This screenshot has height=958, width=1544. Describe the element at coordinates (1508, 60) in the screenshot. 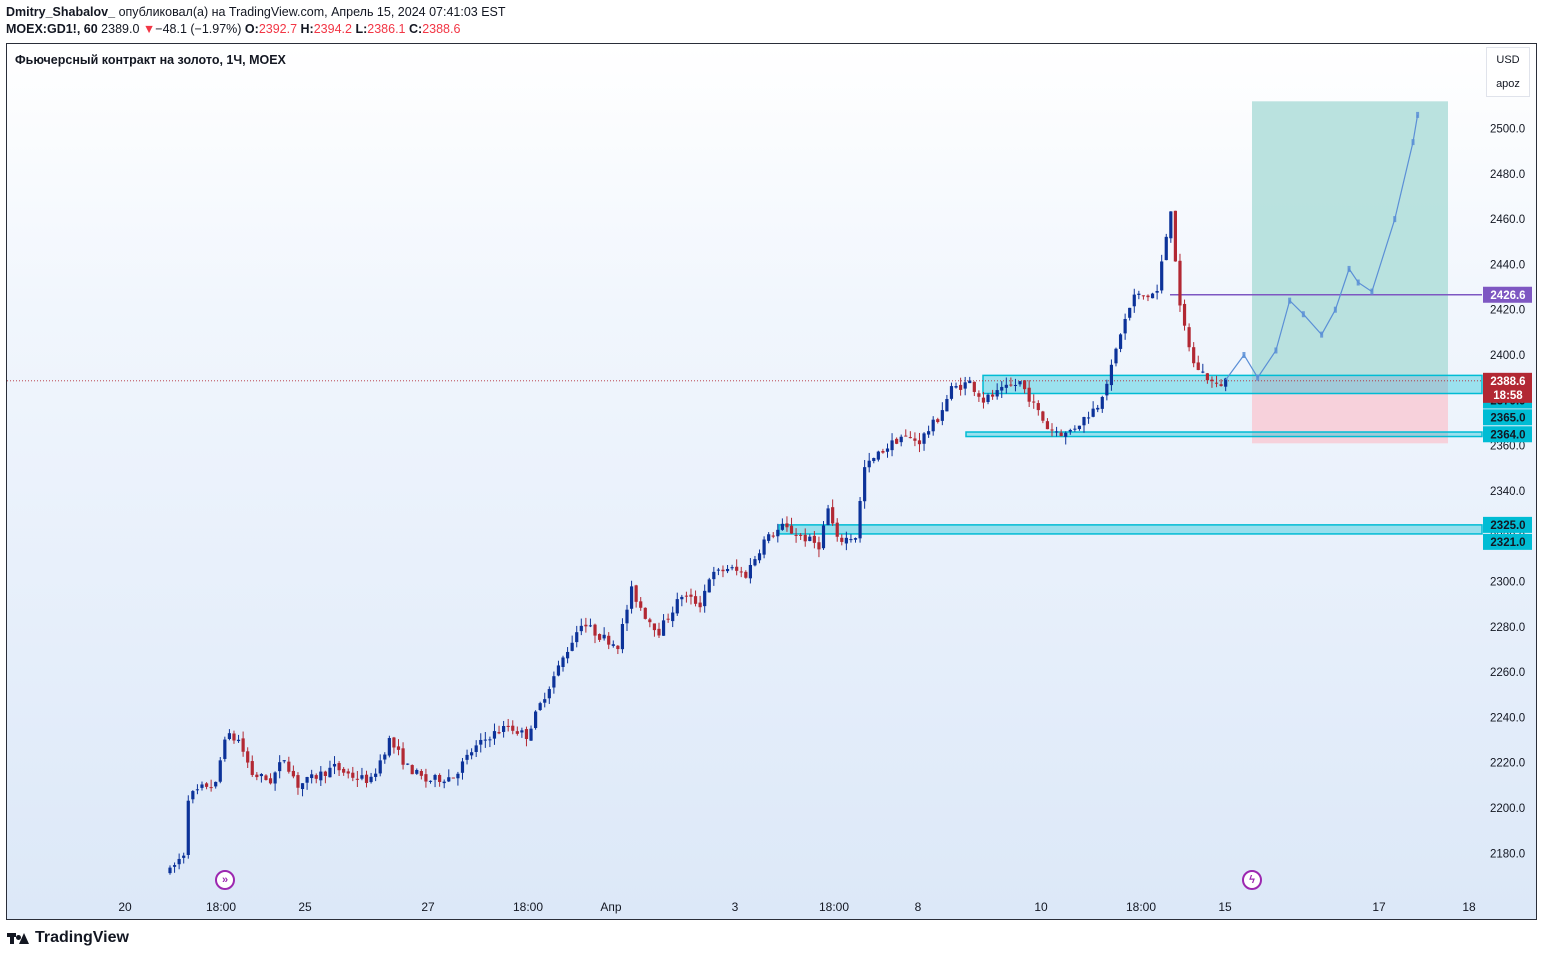

I see `currency-label: USD` at that location.